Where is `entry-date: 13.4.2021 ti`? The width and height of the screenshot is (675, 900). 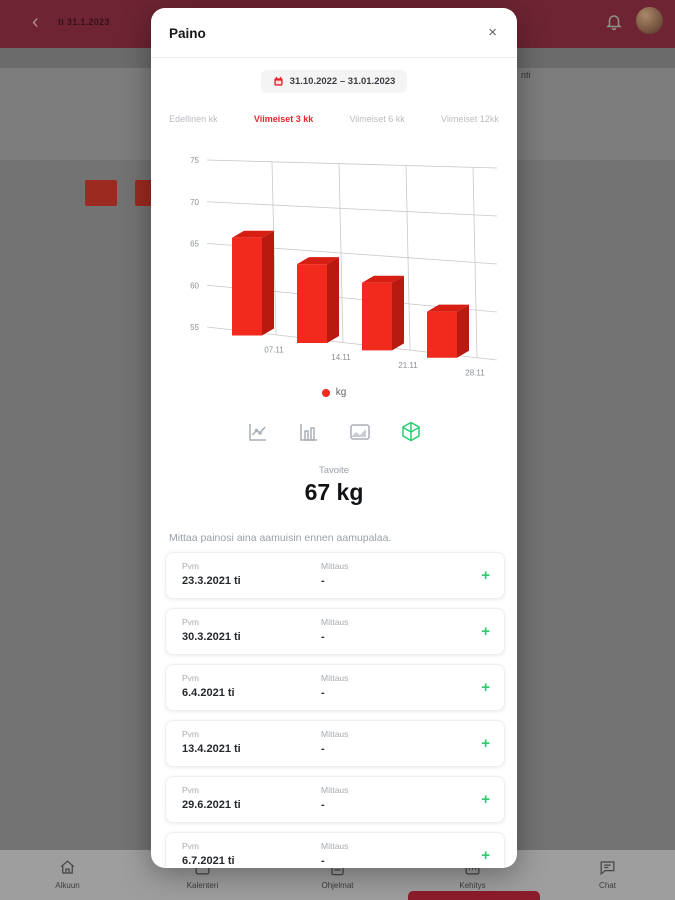 entry-date: 13.4.2021 ti is located at coordinates (211, 749).